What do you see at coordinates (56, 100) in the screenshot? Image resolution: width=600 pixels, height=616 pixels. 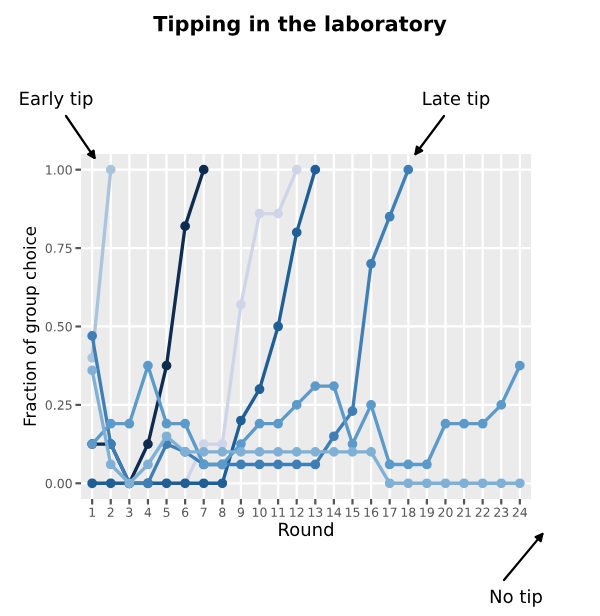 I see `text: Early tip` at bounding box center [56, 100].